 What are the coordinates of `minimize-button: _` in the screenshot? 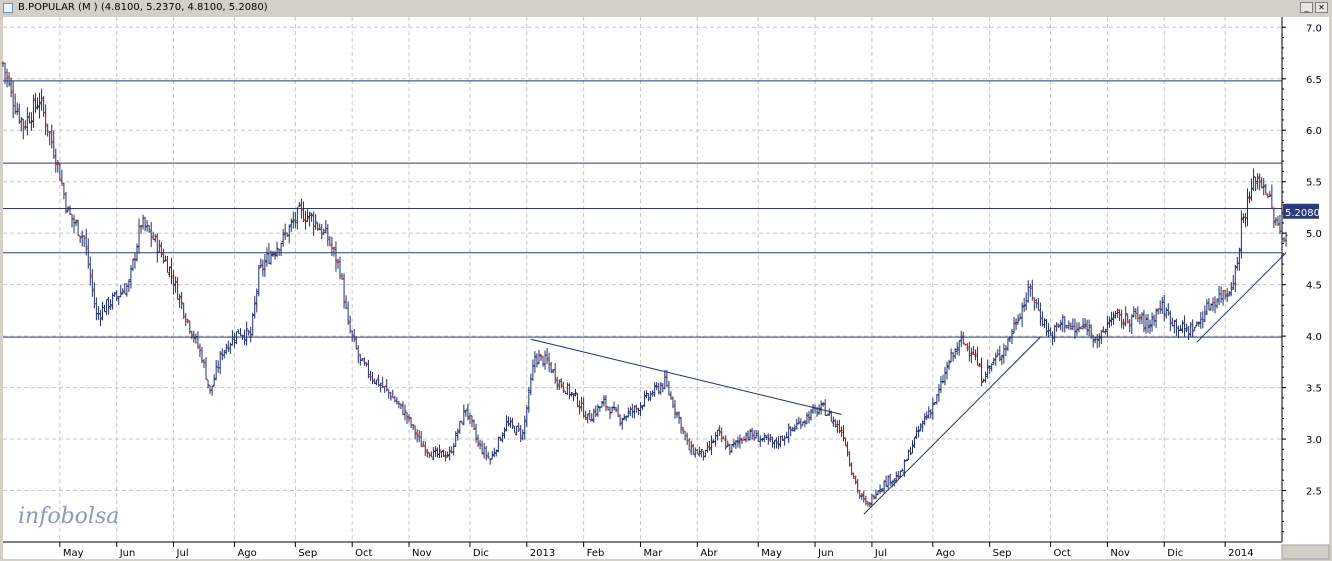 It's located at (1306, 7).